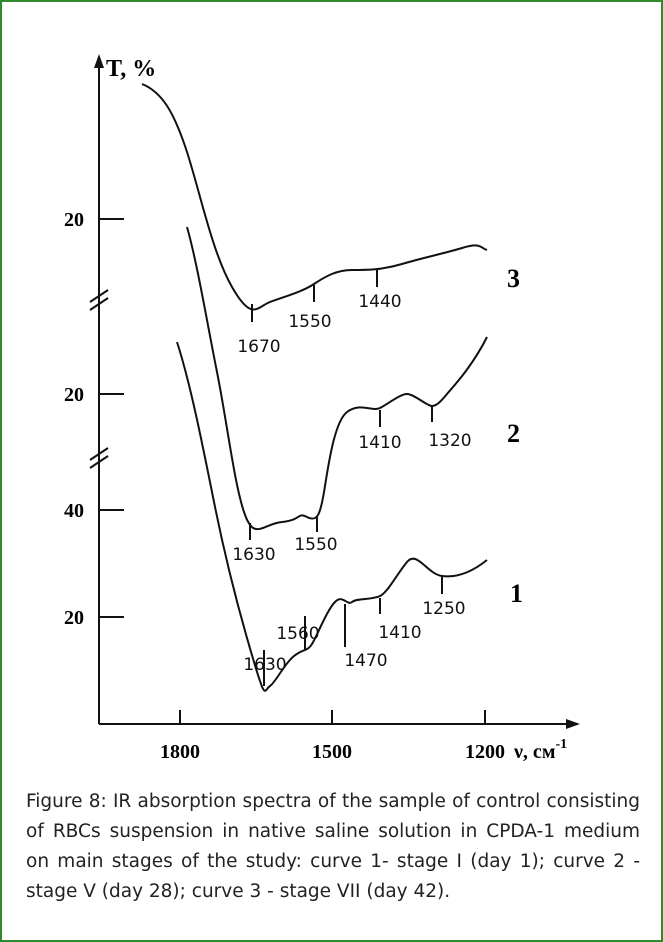 The width and height of the screenshot is (663, 942). I want to click on peak-label: 1320, so click(449, 441).